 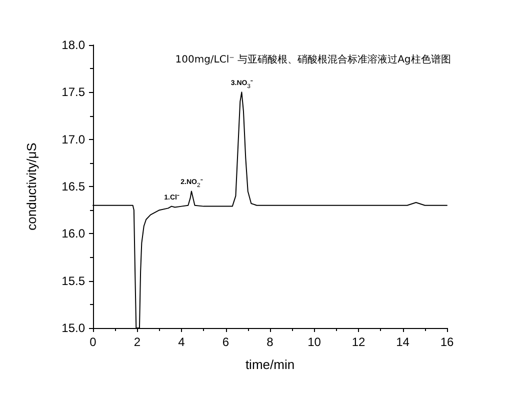 What do you see at coordinates (403, 342) in the screenshot?
I see `x-tick-label: 14` at bounding box center [403, 342].